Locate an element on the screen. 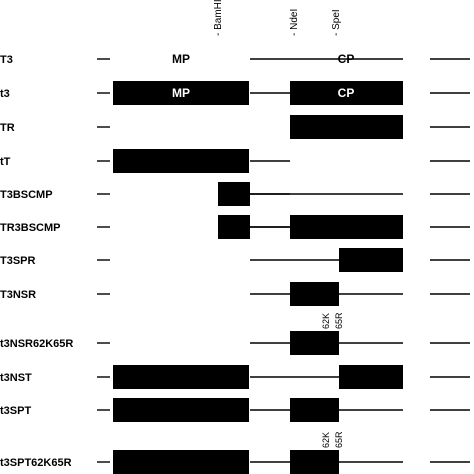 This screenshot has width=474, height=474. mp-box-label: MP is located at coordinates (181, 93).